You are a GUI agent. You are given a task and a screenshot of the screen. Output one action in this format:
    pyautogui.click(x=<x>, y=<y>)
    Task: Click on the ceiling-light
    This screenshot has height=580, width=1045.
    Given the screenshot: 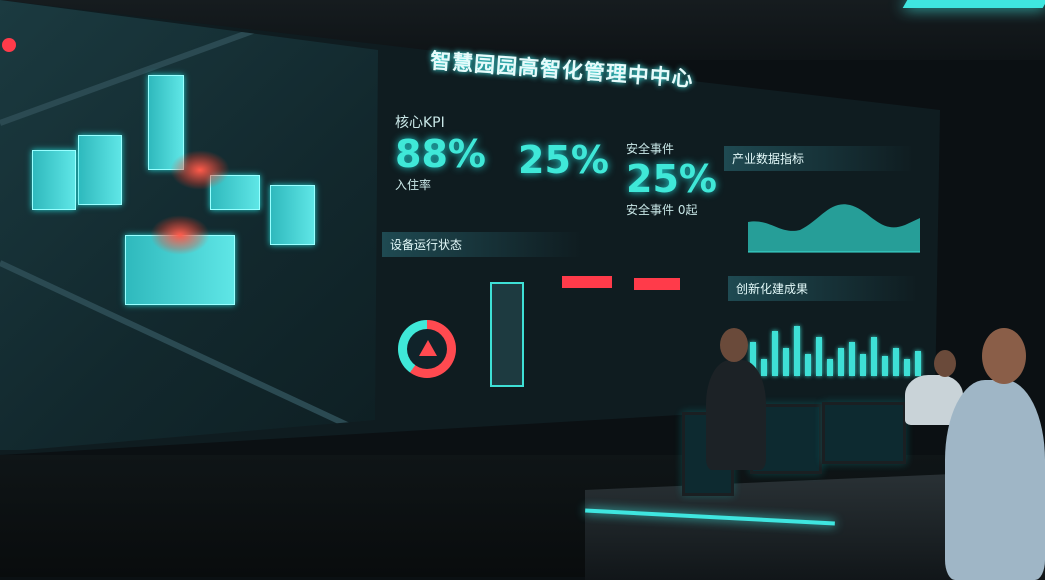 What is the action you would take?
    pyautogui.click(x=973, y=4)
    